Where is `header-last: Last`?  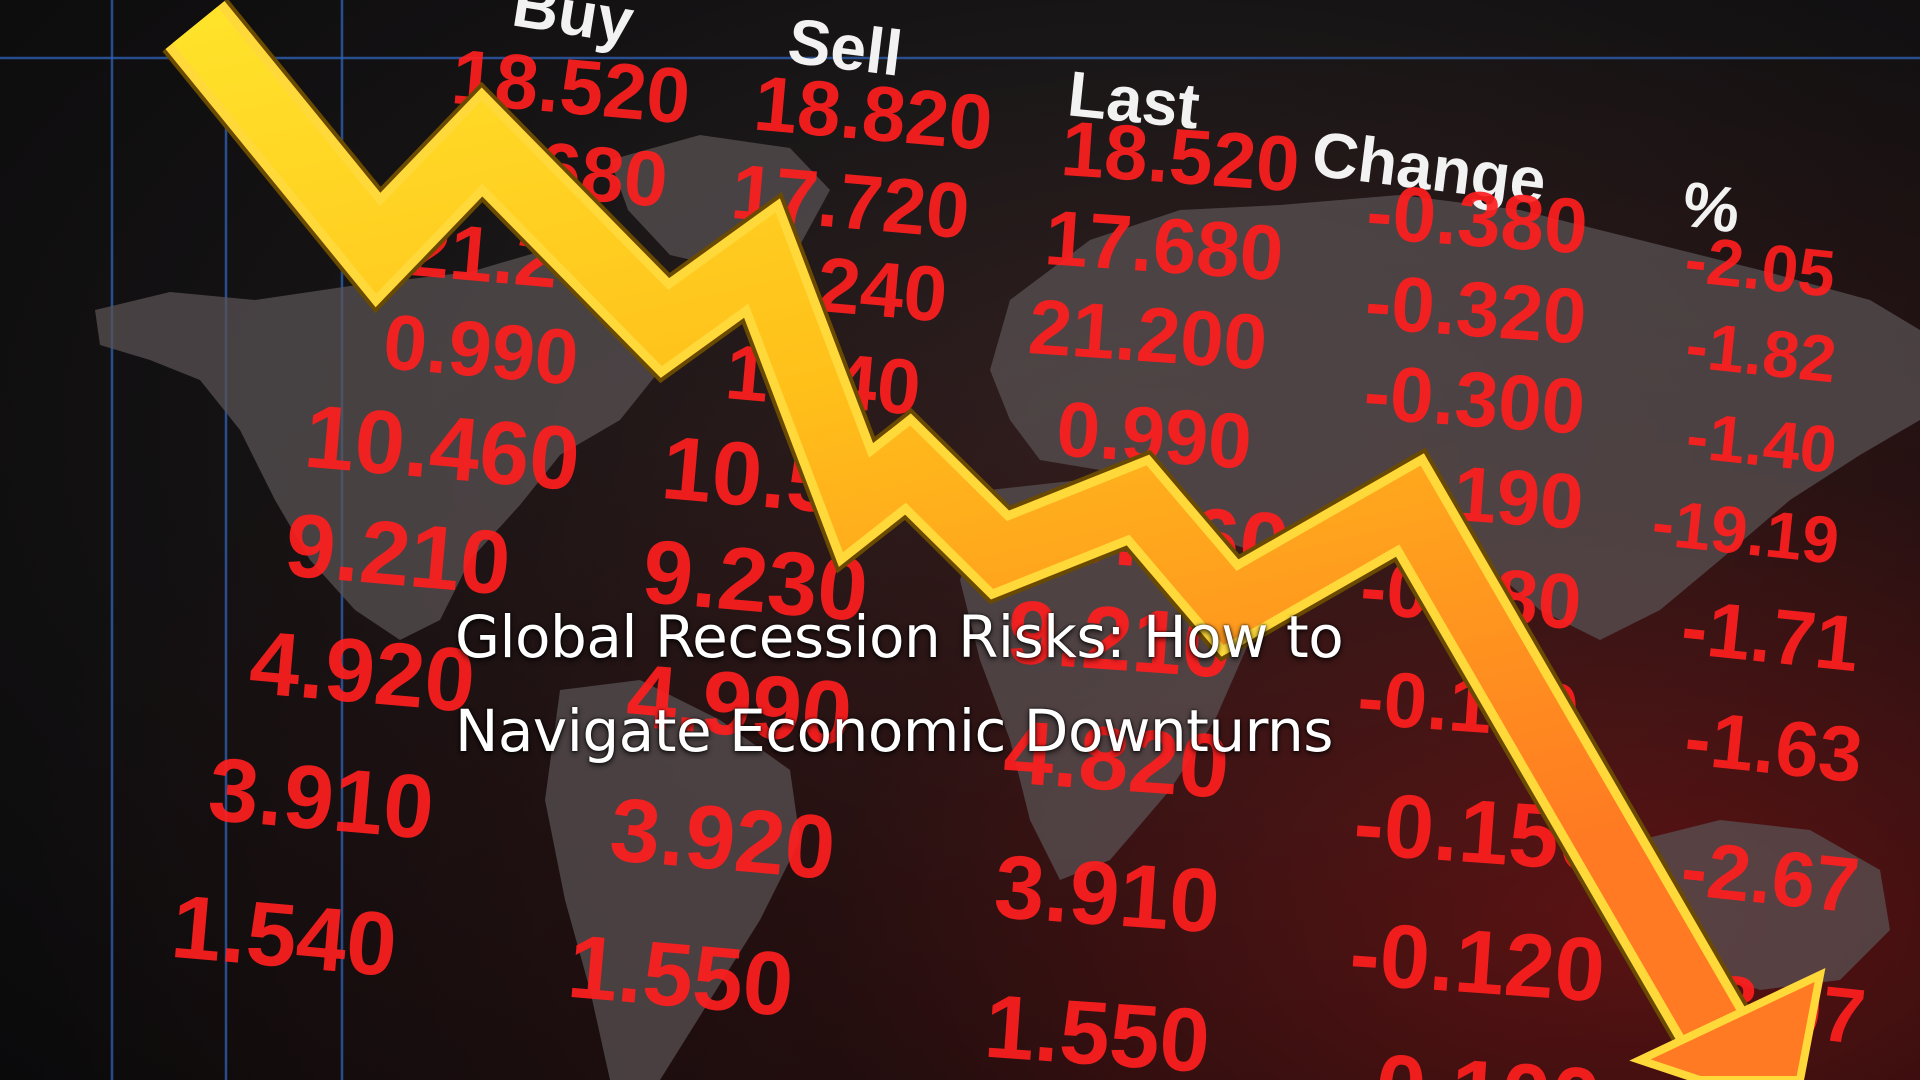 header-last: Last is located at coordinates (1134, 99).